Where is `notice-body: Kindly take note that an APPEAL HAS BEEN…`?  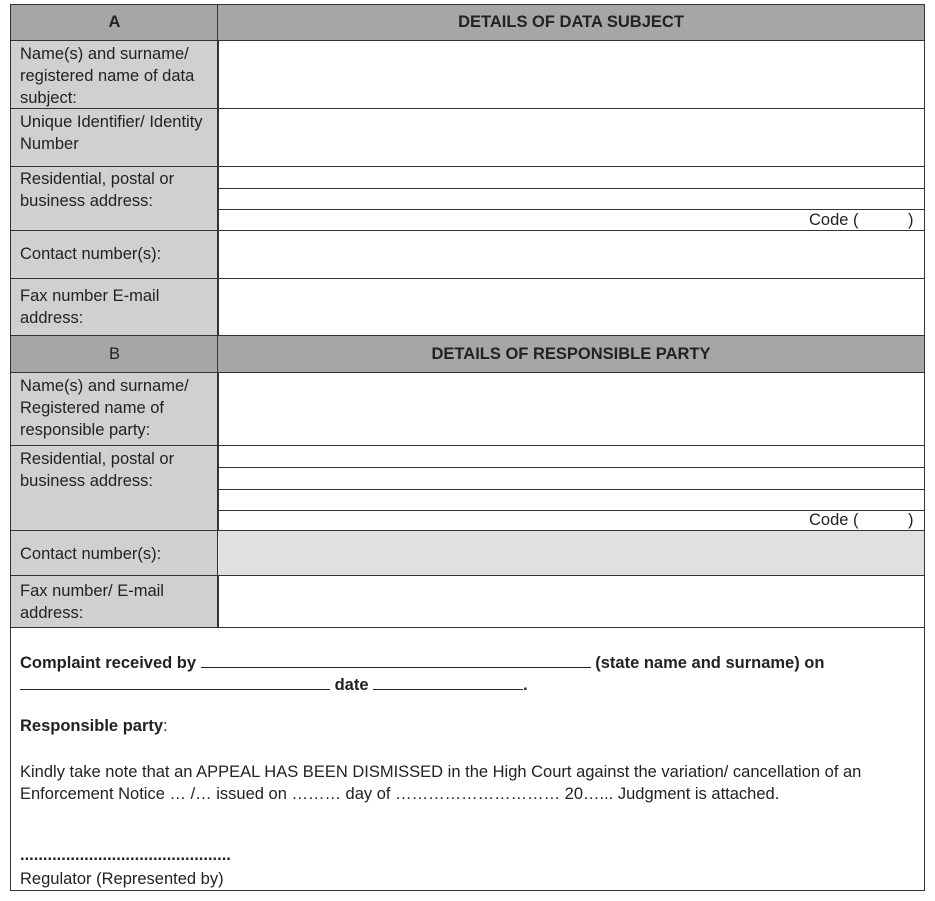 notice-body: Kindly take note that an APPEAL HAS BEEN… is located at coordinates (441, 783).